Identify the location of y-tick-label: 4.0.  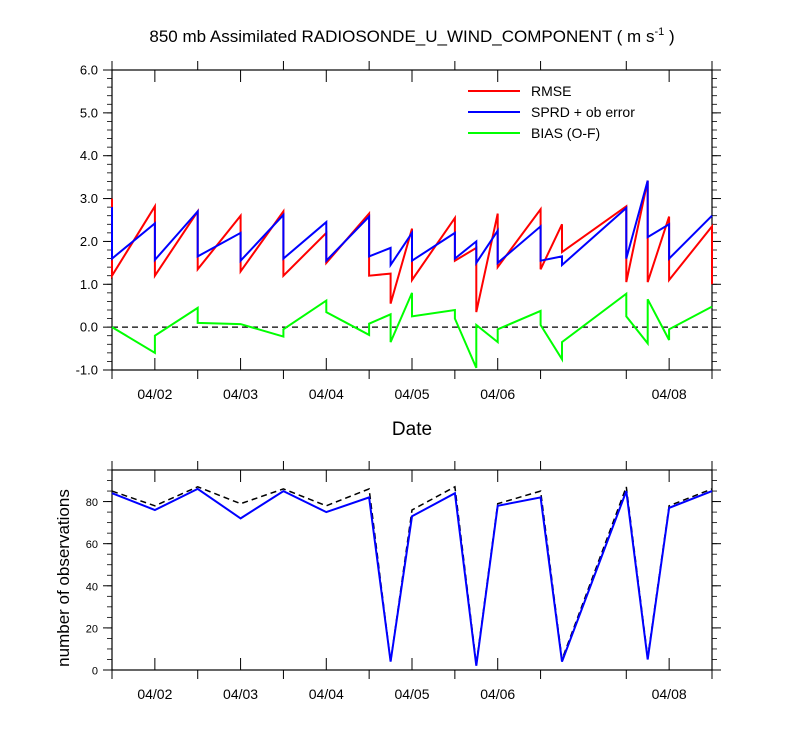
(89, 155).